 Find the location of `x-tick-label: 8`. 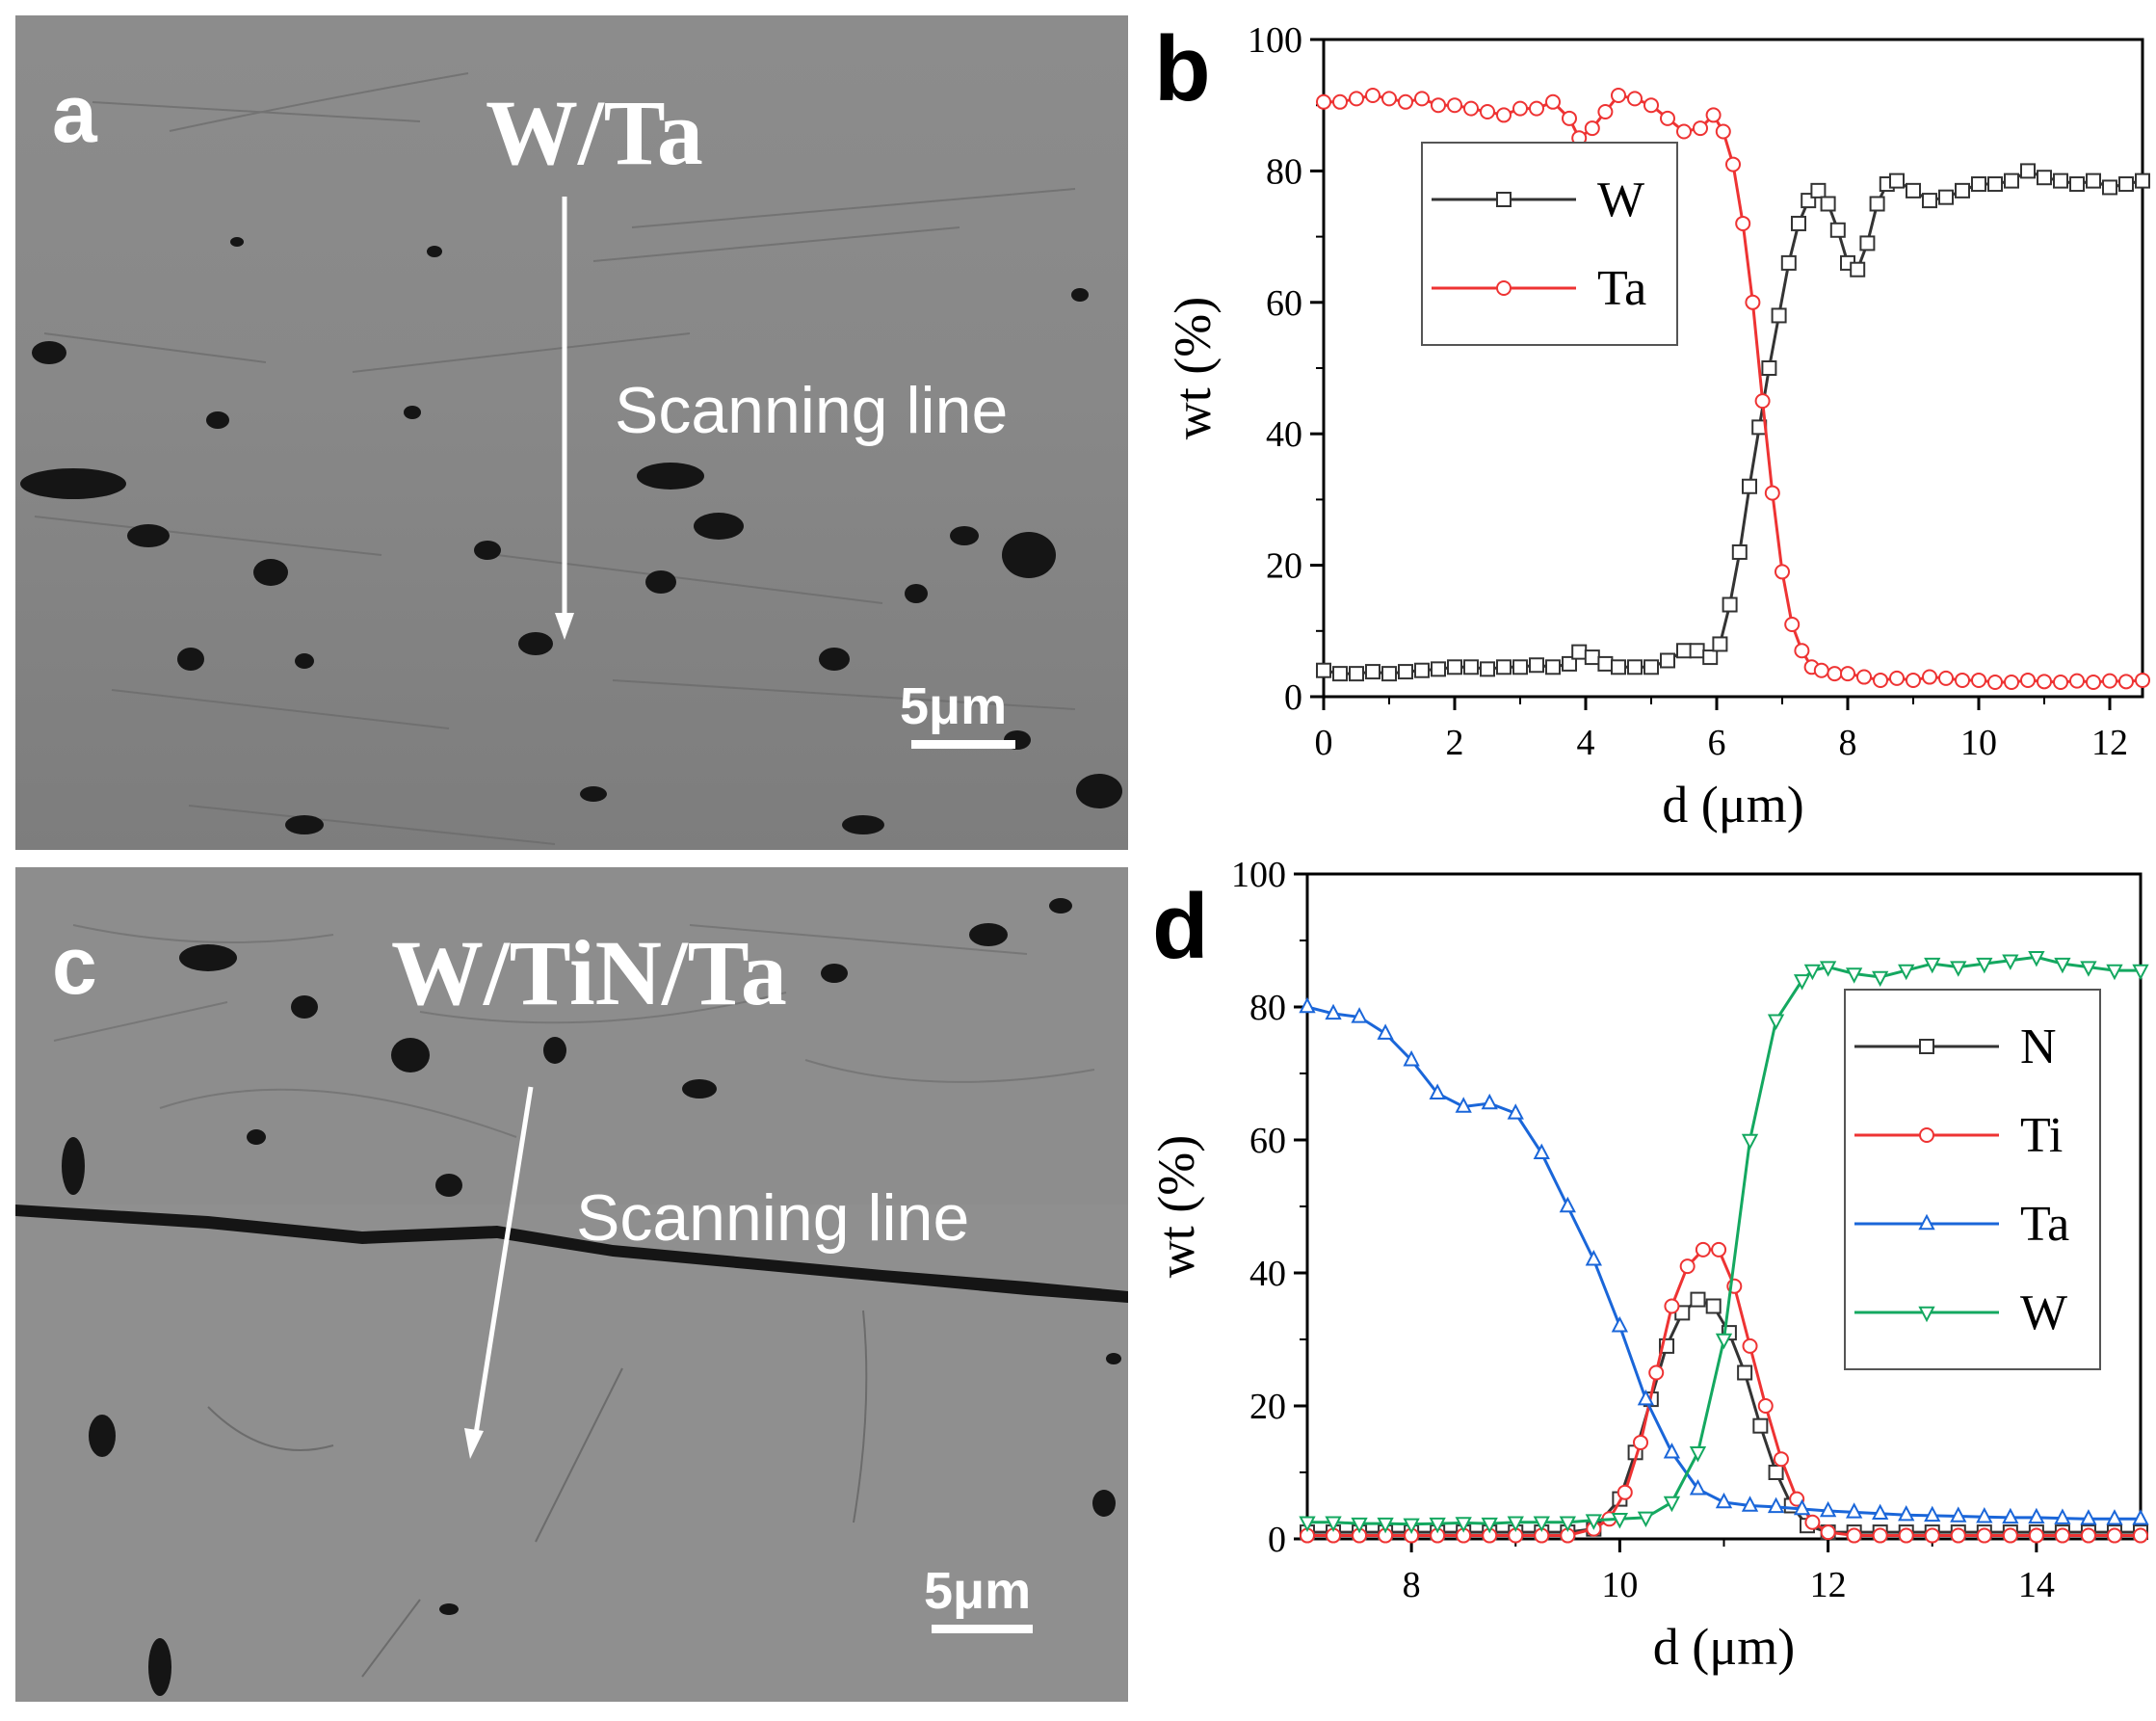

x-tick-label: 8 is located at coordinates (1848, 743).